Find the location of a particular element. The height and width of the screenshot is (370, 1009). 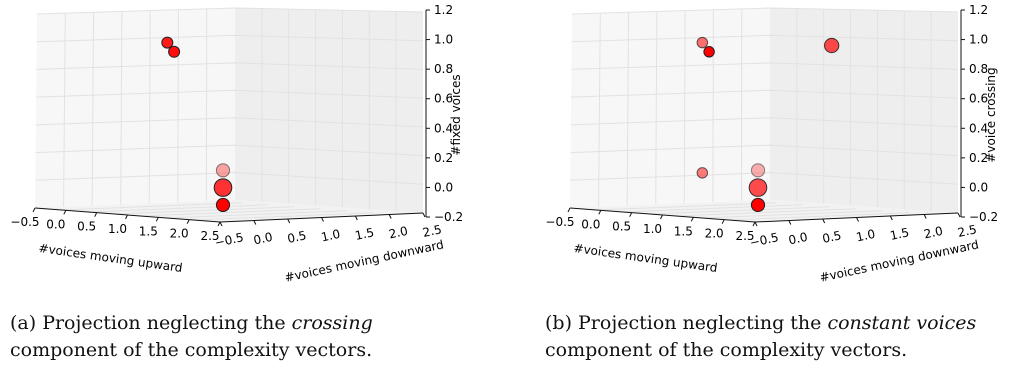

caption-b-prefix: (b) Projection neglecting the is located at coordinates (686, 323).